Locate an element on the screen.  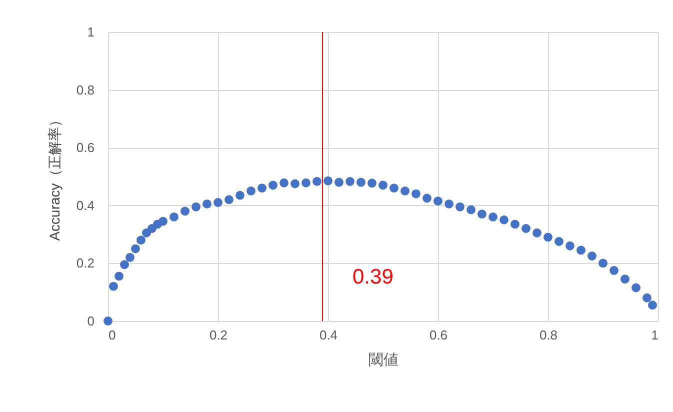
y-axis-title: Accuracy（正解率） is located at coordinates (54, 177).